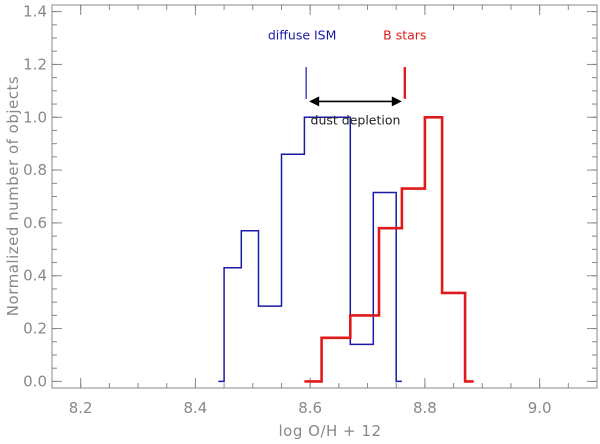  What do you see at coordinates (310, 408) in the screenshot?
I see `x-tick-label: 8.6` at bounding box center [310, 408].